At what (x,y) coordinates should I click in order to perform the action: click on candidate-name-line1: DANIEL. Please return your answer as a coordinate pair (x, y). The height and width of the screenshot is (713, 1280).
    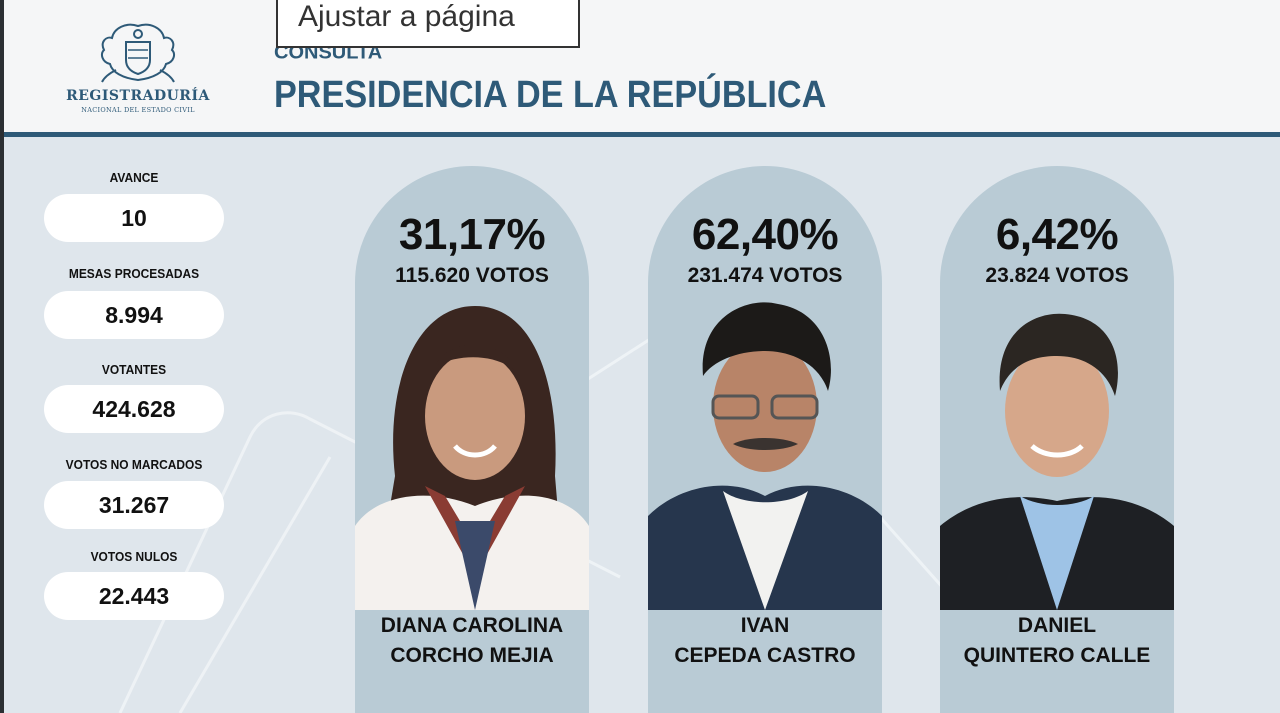
    Looking at the image, I should click on (1057, 625).